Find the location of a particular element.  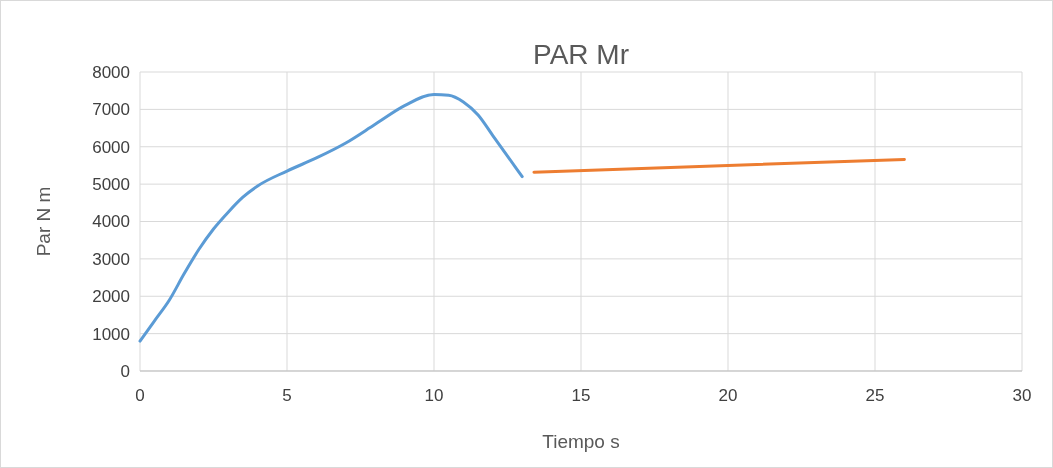

x-tick-label: 20 is located at coordinates (728, 395).